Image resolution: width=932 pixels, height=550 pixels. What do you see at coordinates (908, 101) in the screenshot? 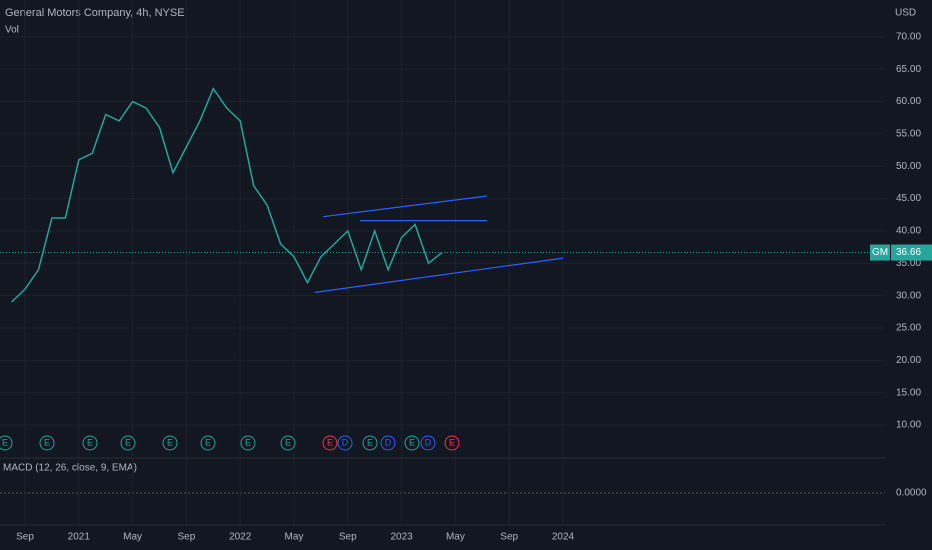
I see `y-tick-label: 60.00` at bounding box center [908, 101].